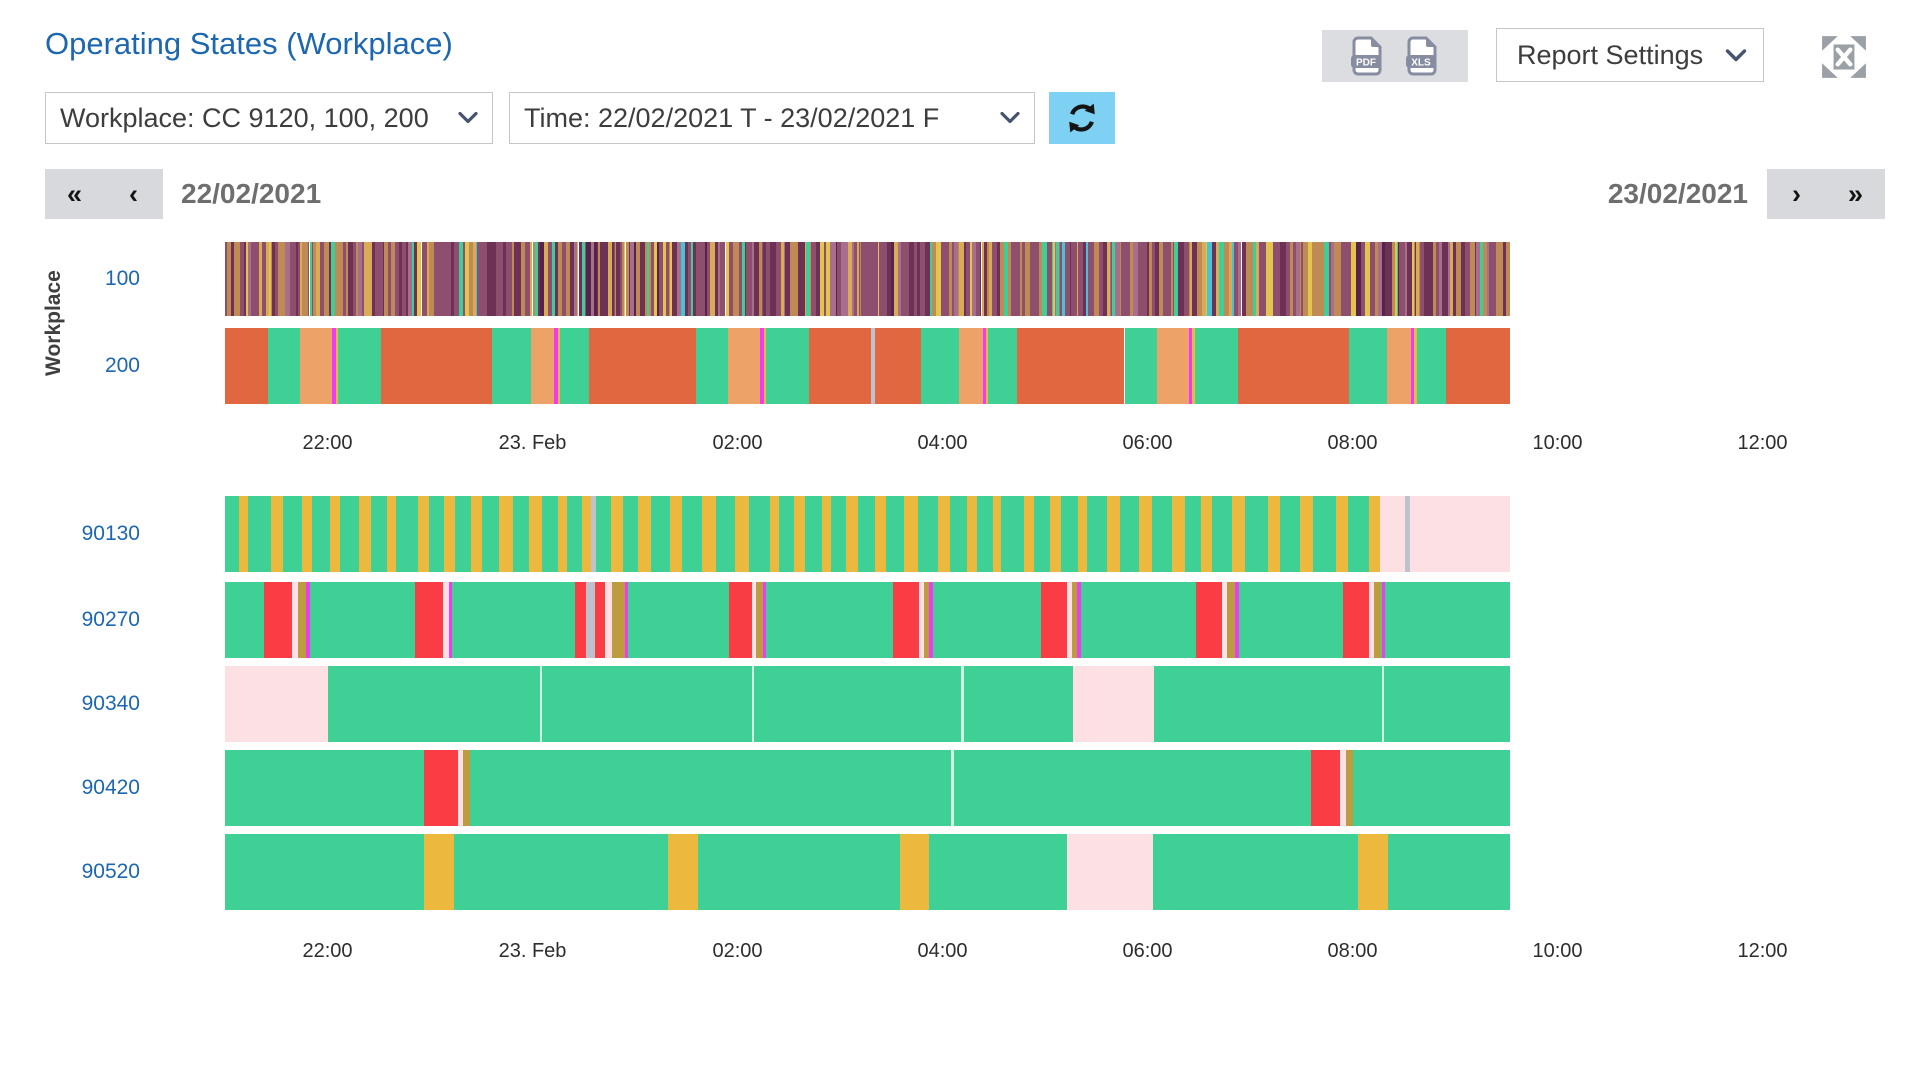 The height and width of the screenshot is (1080, 1920). I want to click on collapse-widget-icon, so click(1844, 57).